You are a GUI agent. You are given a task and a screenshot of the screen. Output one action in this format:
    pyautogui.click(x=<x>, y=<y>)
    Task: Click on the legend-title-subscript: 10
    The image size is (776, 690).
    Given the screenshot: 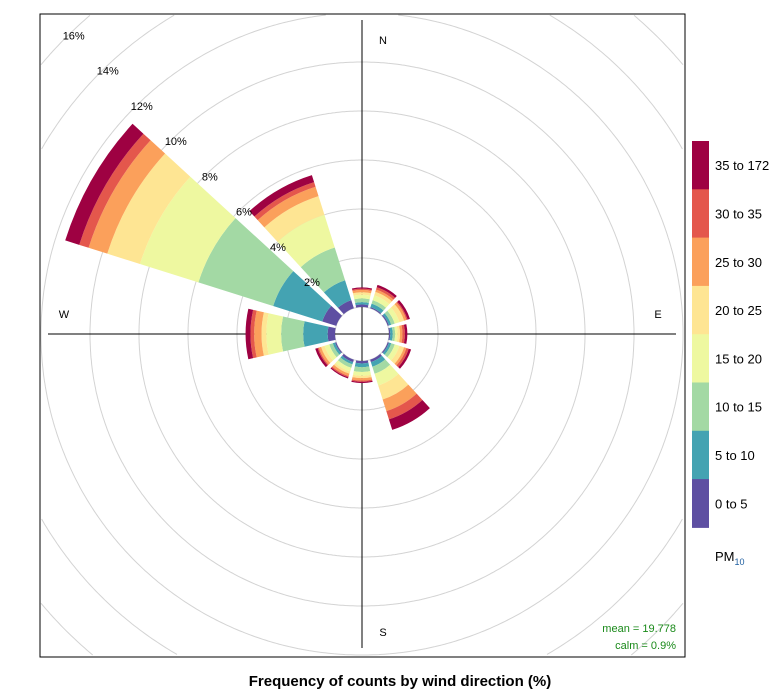 What is the action you would take?
    pyautogui.click(x=740, y=562)
    